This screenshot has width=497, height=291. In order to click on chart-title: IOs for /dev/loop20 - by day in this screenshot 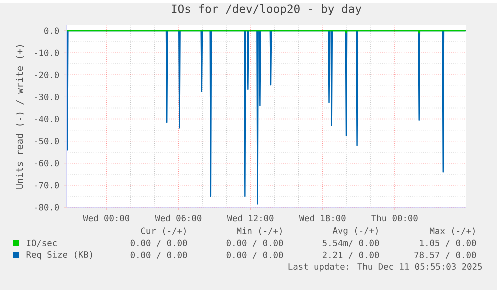, I will do `click(267, 10)`.